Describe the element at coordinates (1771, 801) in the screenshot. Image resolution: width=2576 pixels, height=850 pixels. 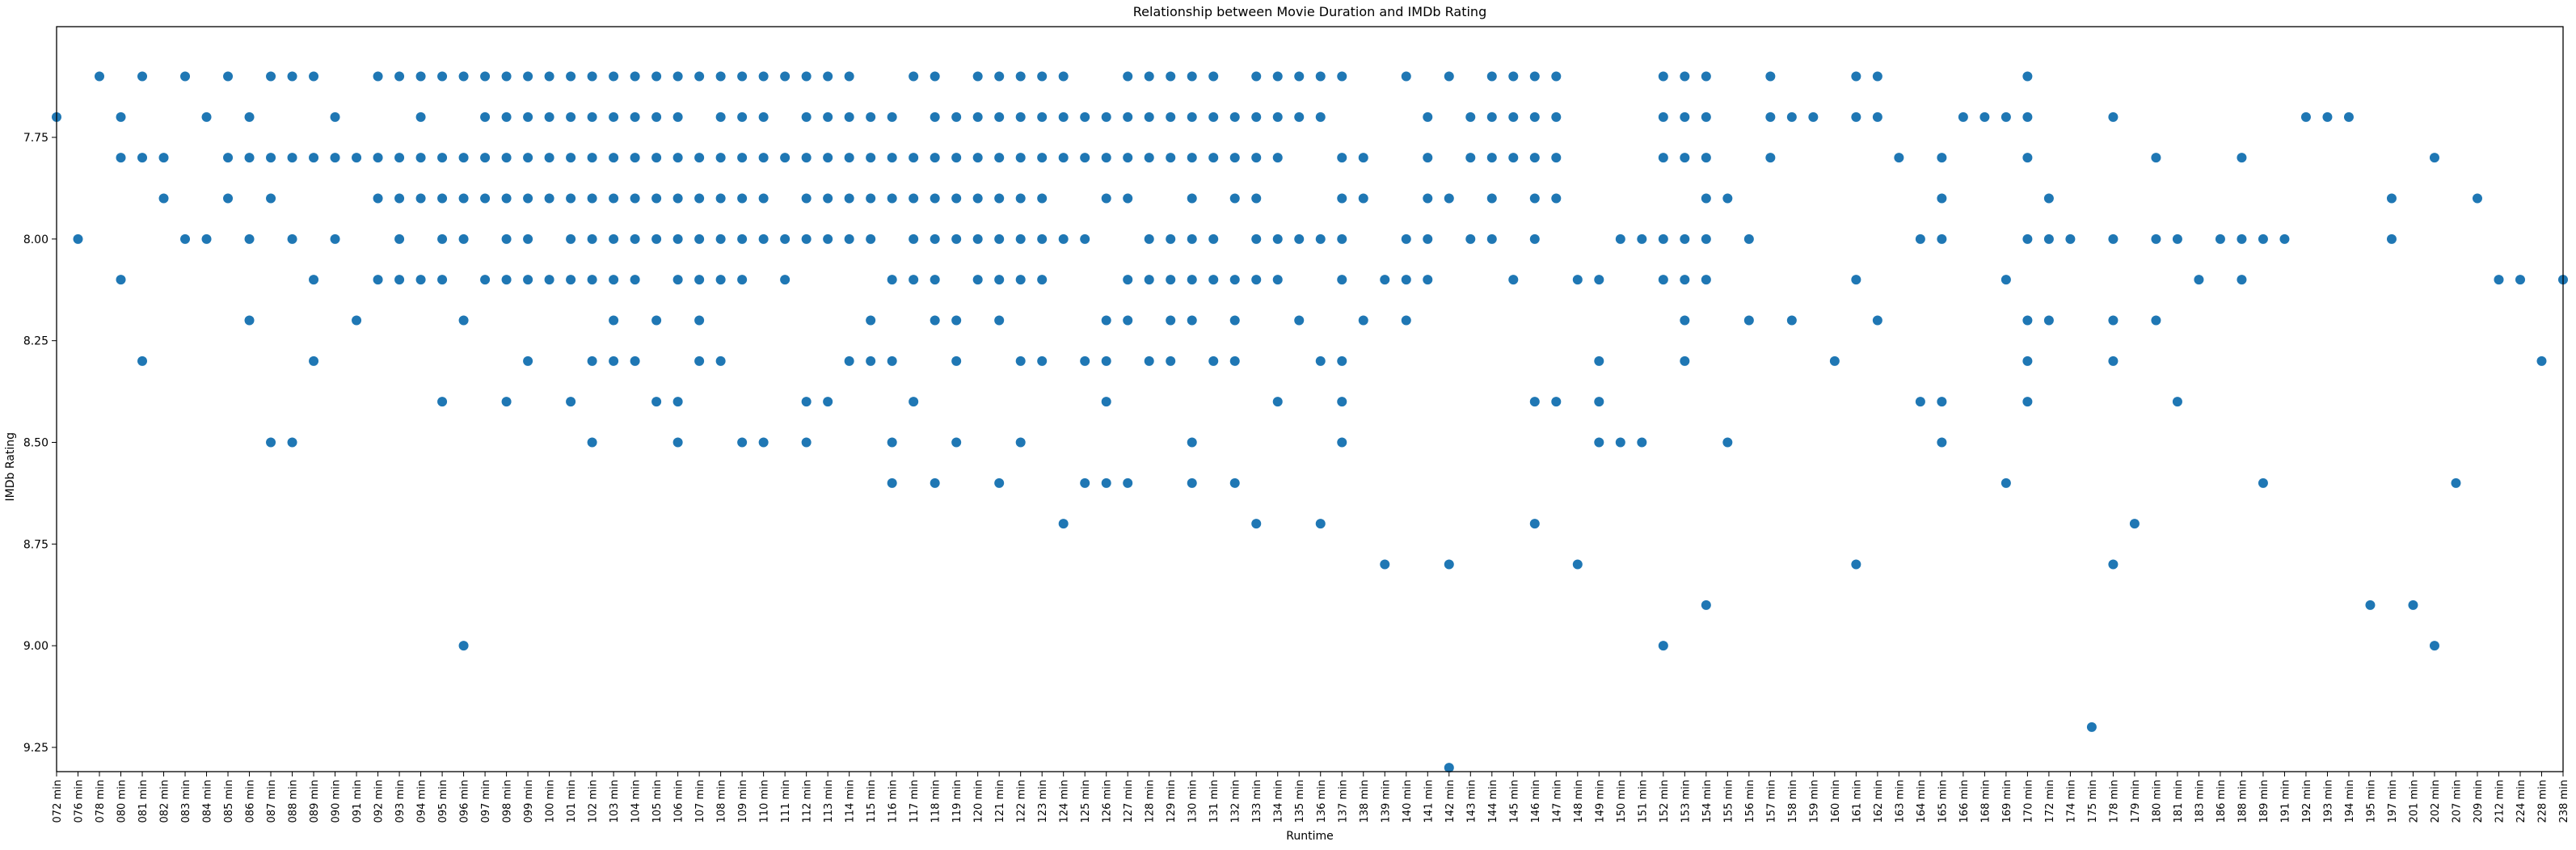
I see `x-tick-label: 157 min` at that location.